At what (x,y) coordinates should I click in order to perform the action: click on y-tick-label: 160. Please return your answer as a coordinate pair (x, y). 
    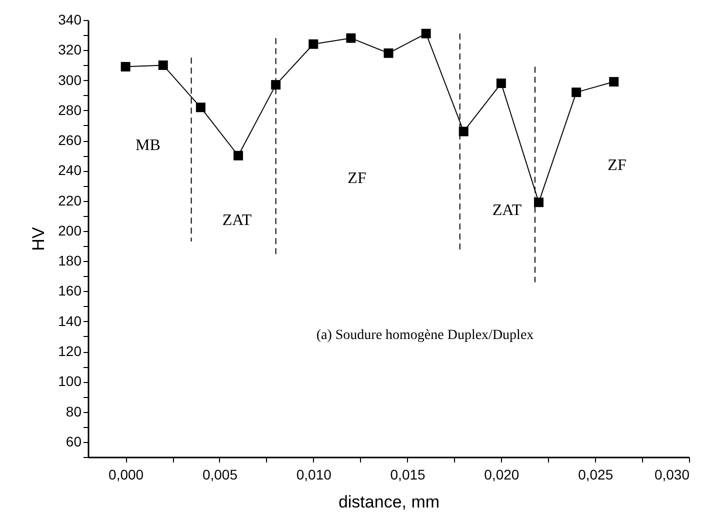
    Looking at the image, I should click on (70, 290).